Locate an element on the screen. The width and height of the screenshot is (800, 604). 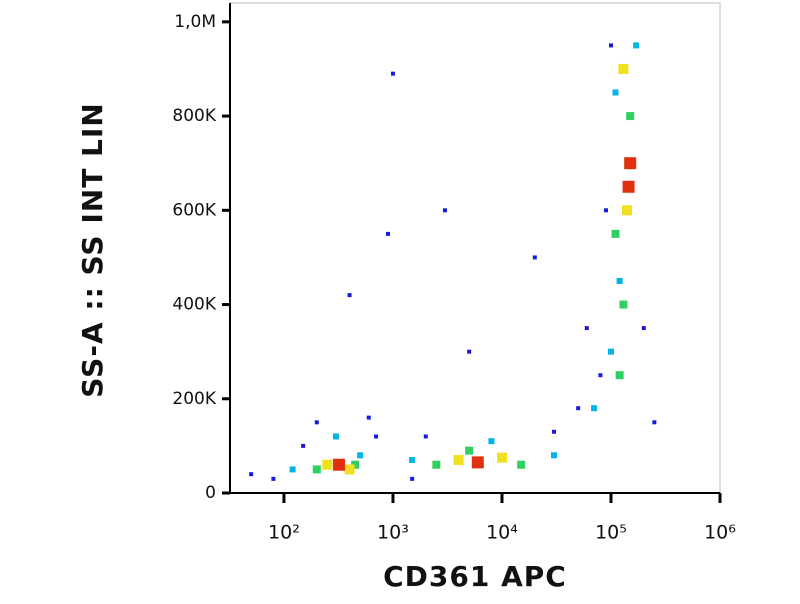
x-tick-label: 10³ is located at coordinates (393, 533).